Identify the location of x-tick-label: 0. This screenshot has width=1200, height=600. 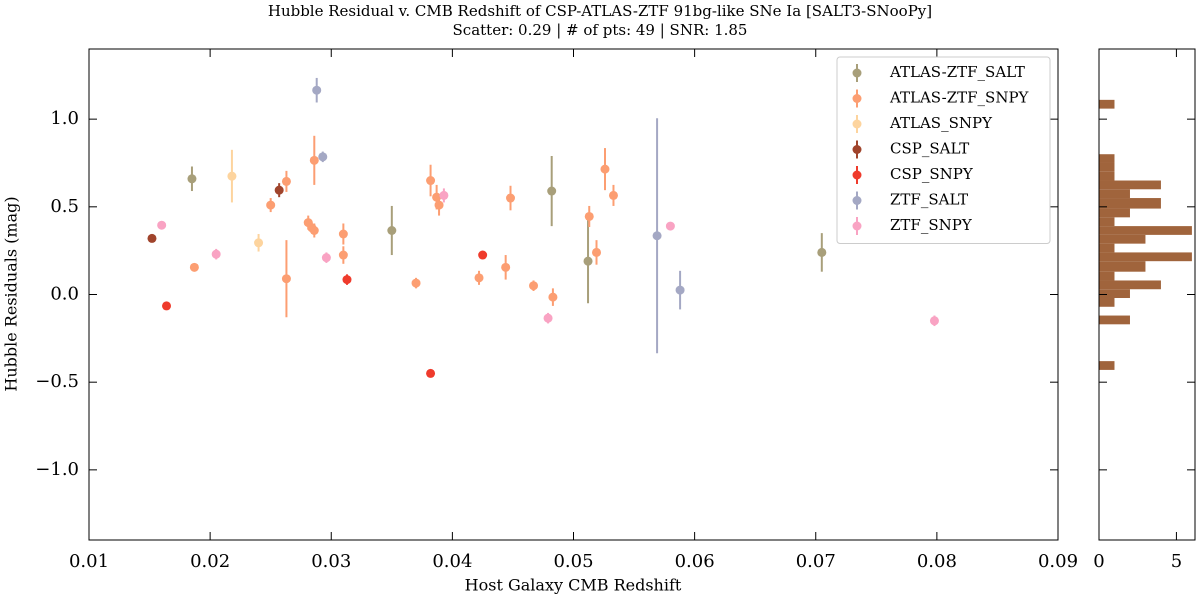
(1098, 561).